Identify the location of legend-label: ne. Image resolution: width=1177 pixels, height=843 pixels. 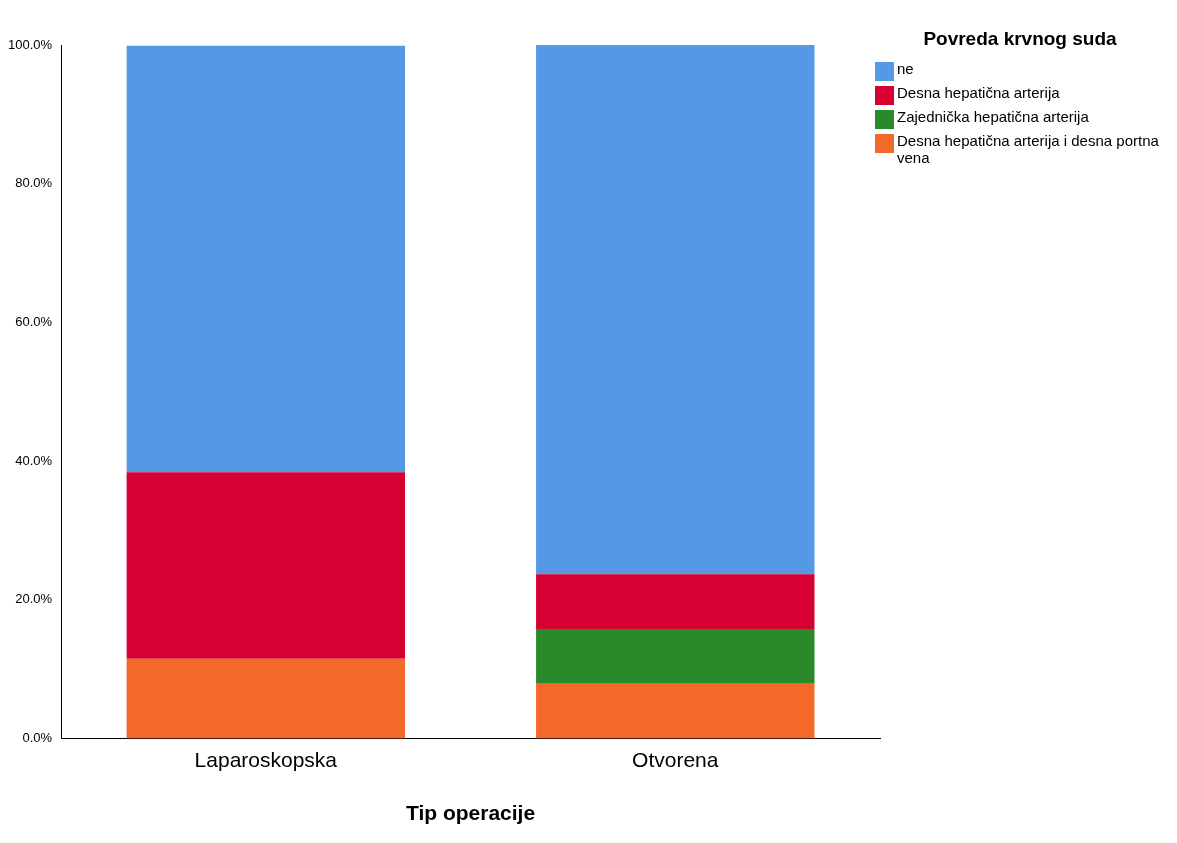
(905, 68).